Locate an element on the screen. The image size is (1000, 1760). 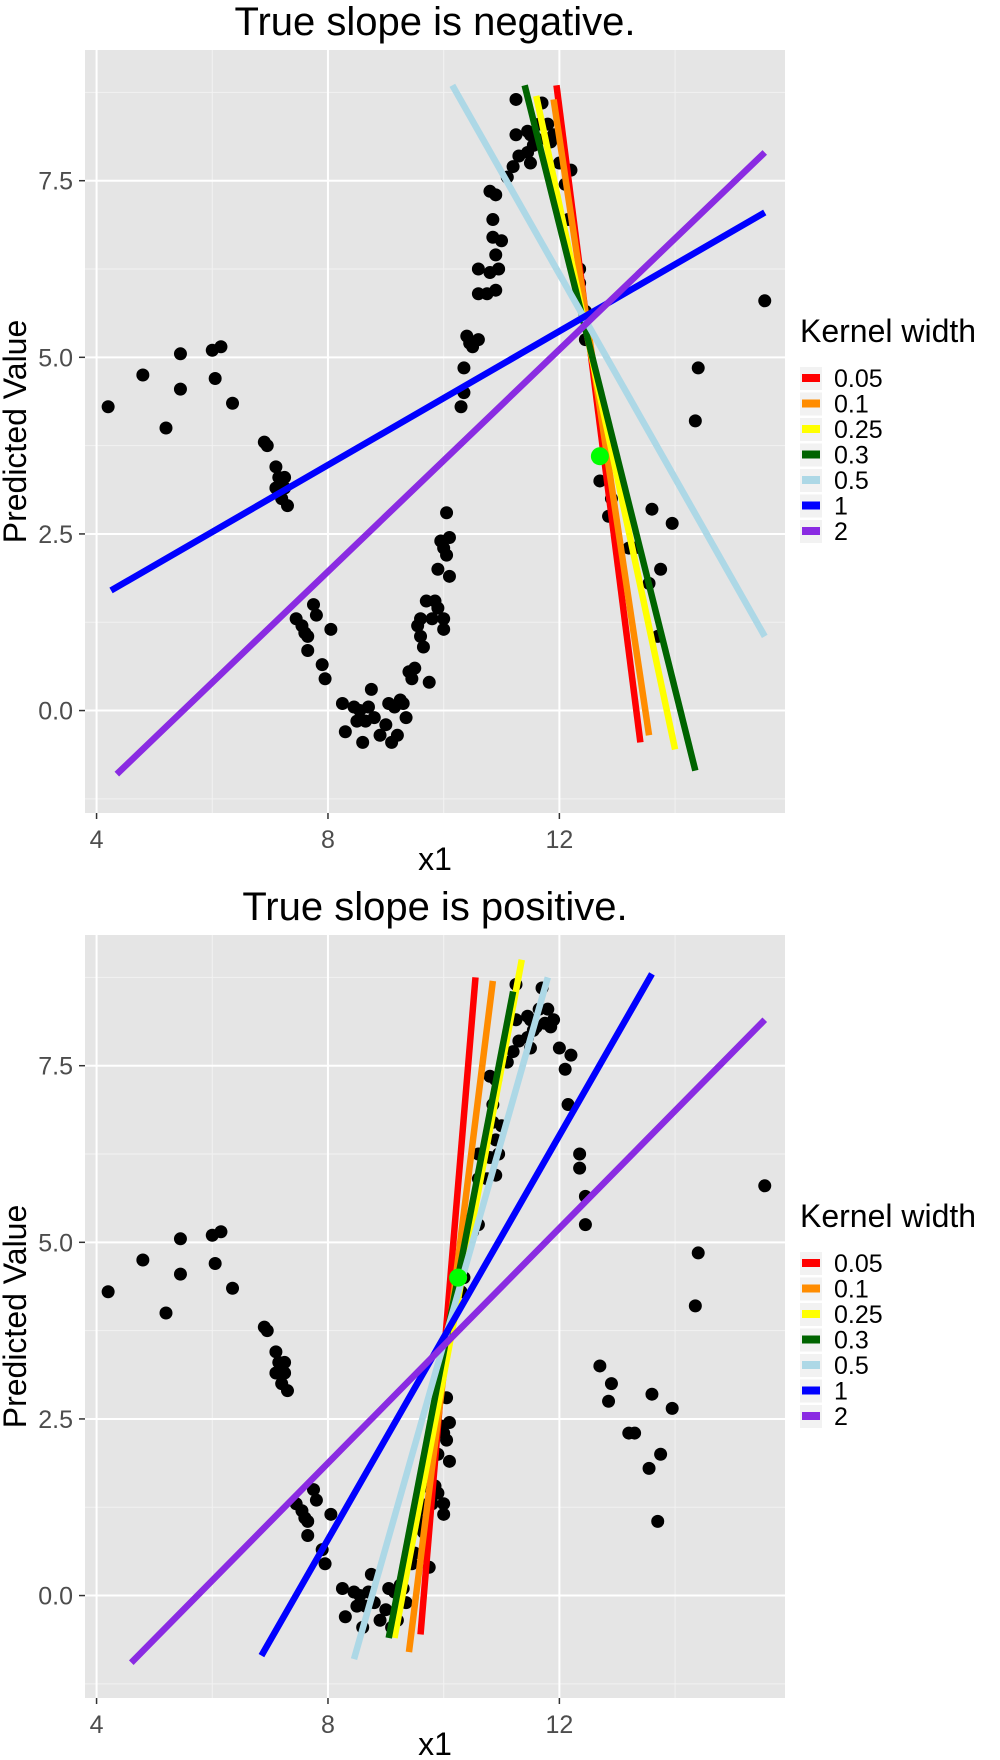
x-tick-label: 12 is located at coordinates (559, 1725).